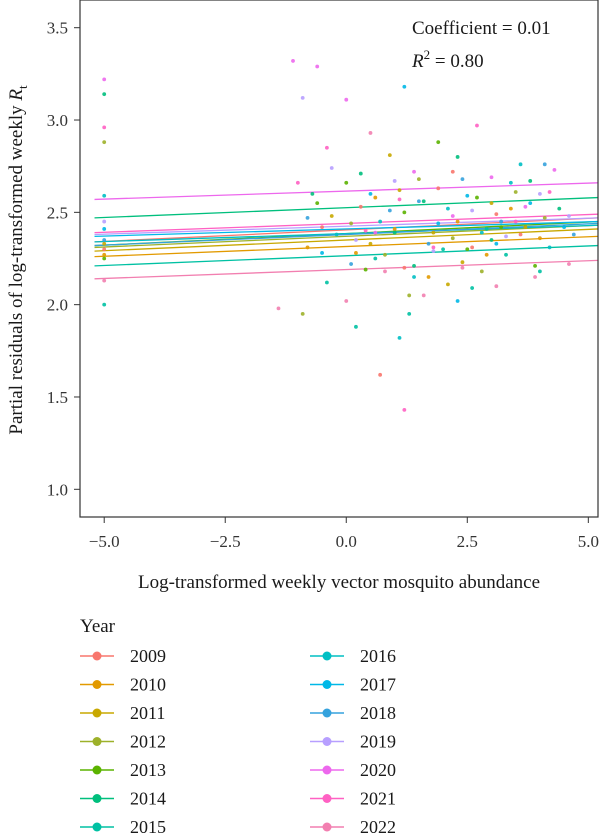 The width and height of the screenshot is (600, 833). I want to click on legend-label-2009: 2009, so click(148, 656).